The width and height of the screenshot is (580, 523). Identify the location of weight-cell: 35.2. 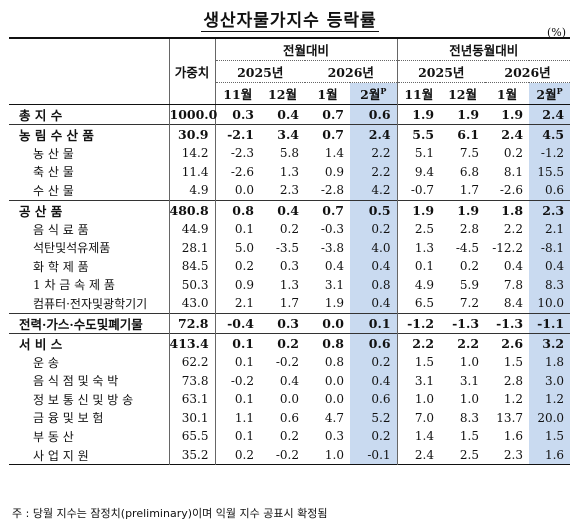
(192, 455).